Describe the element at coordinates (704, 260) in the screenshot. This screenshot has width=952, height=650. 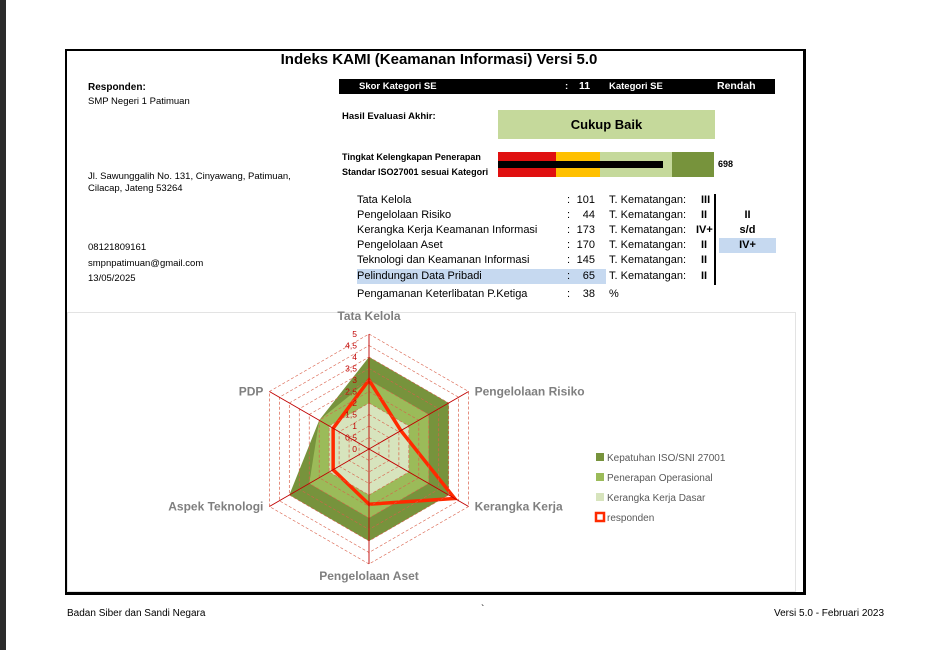
I see `tk-value-teknologi: II` at that location.